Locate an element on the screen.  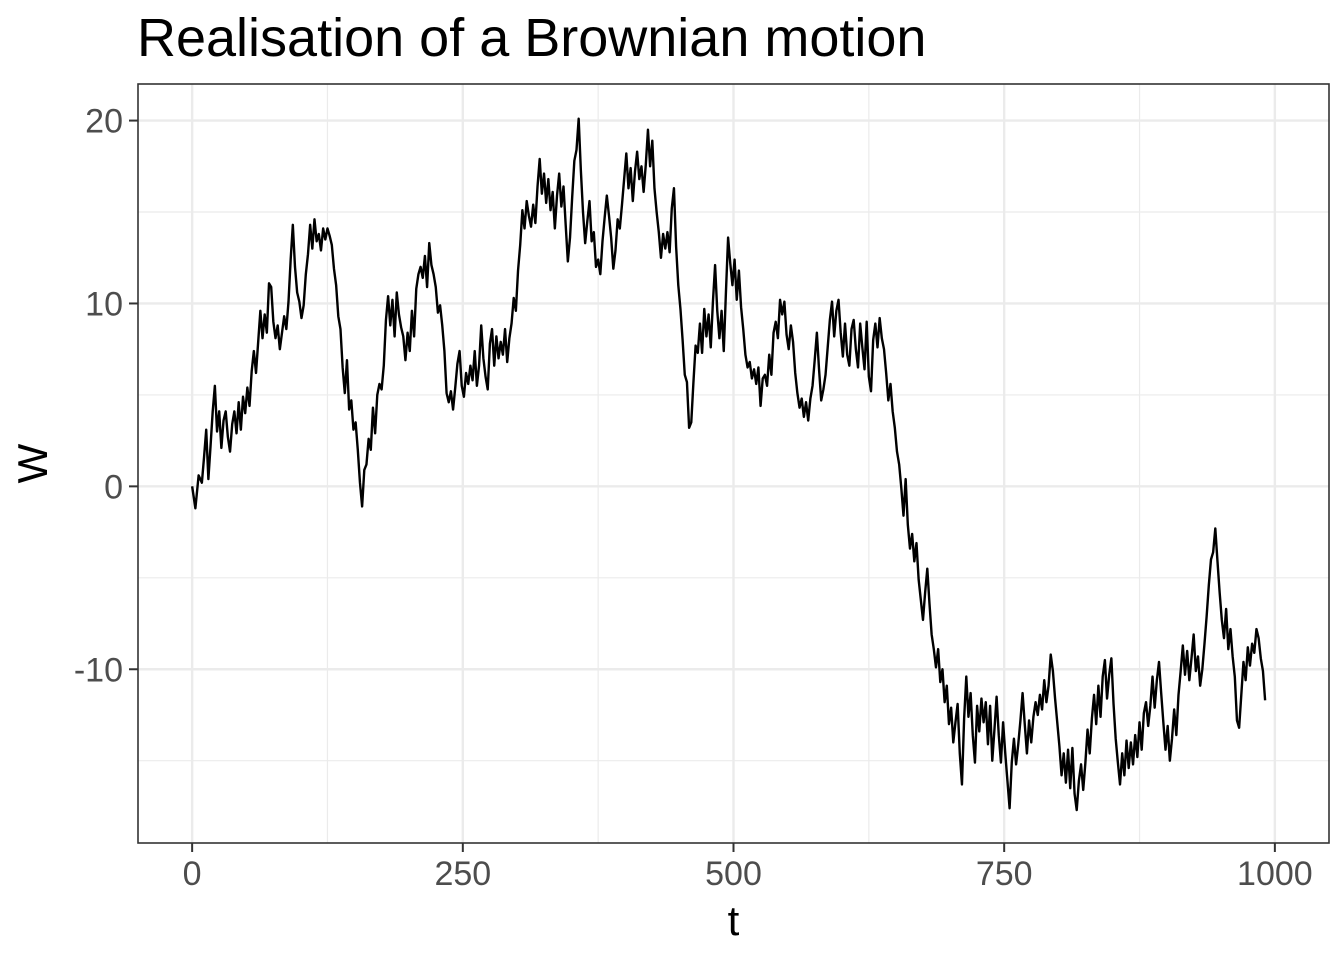
y-tick-label: 20 is located at coordinates (104, 122).